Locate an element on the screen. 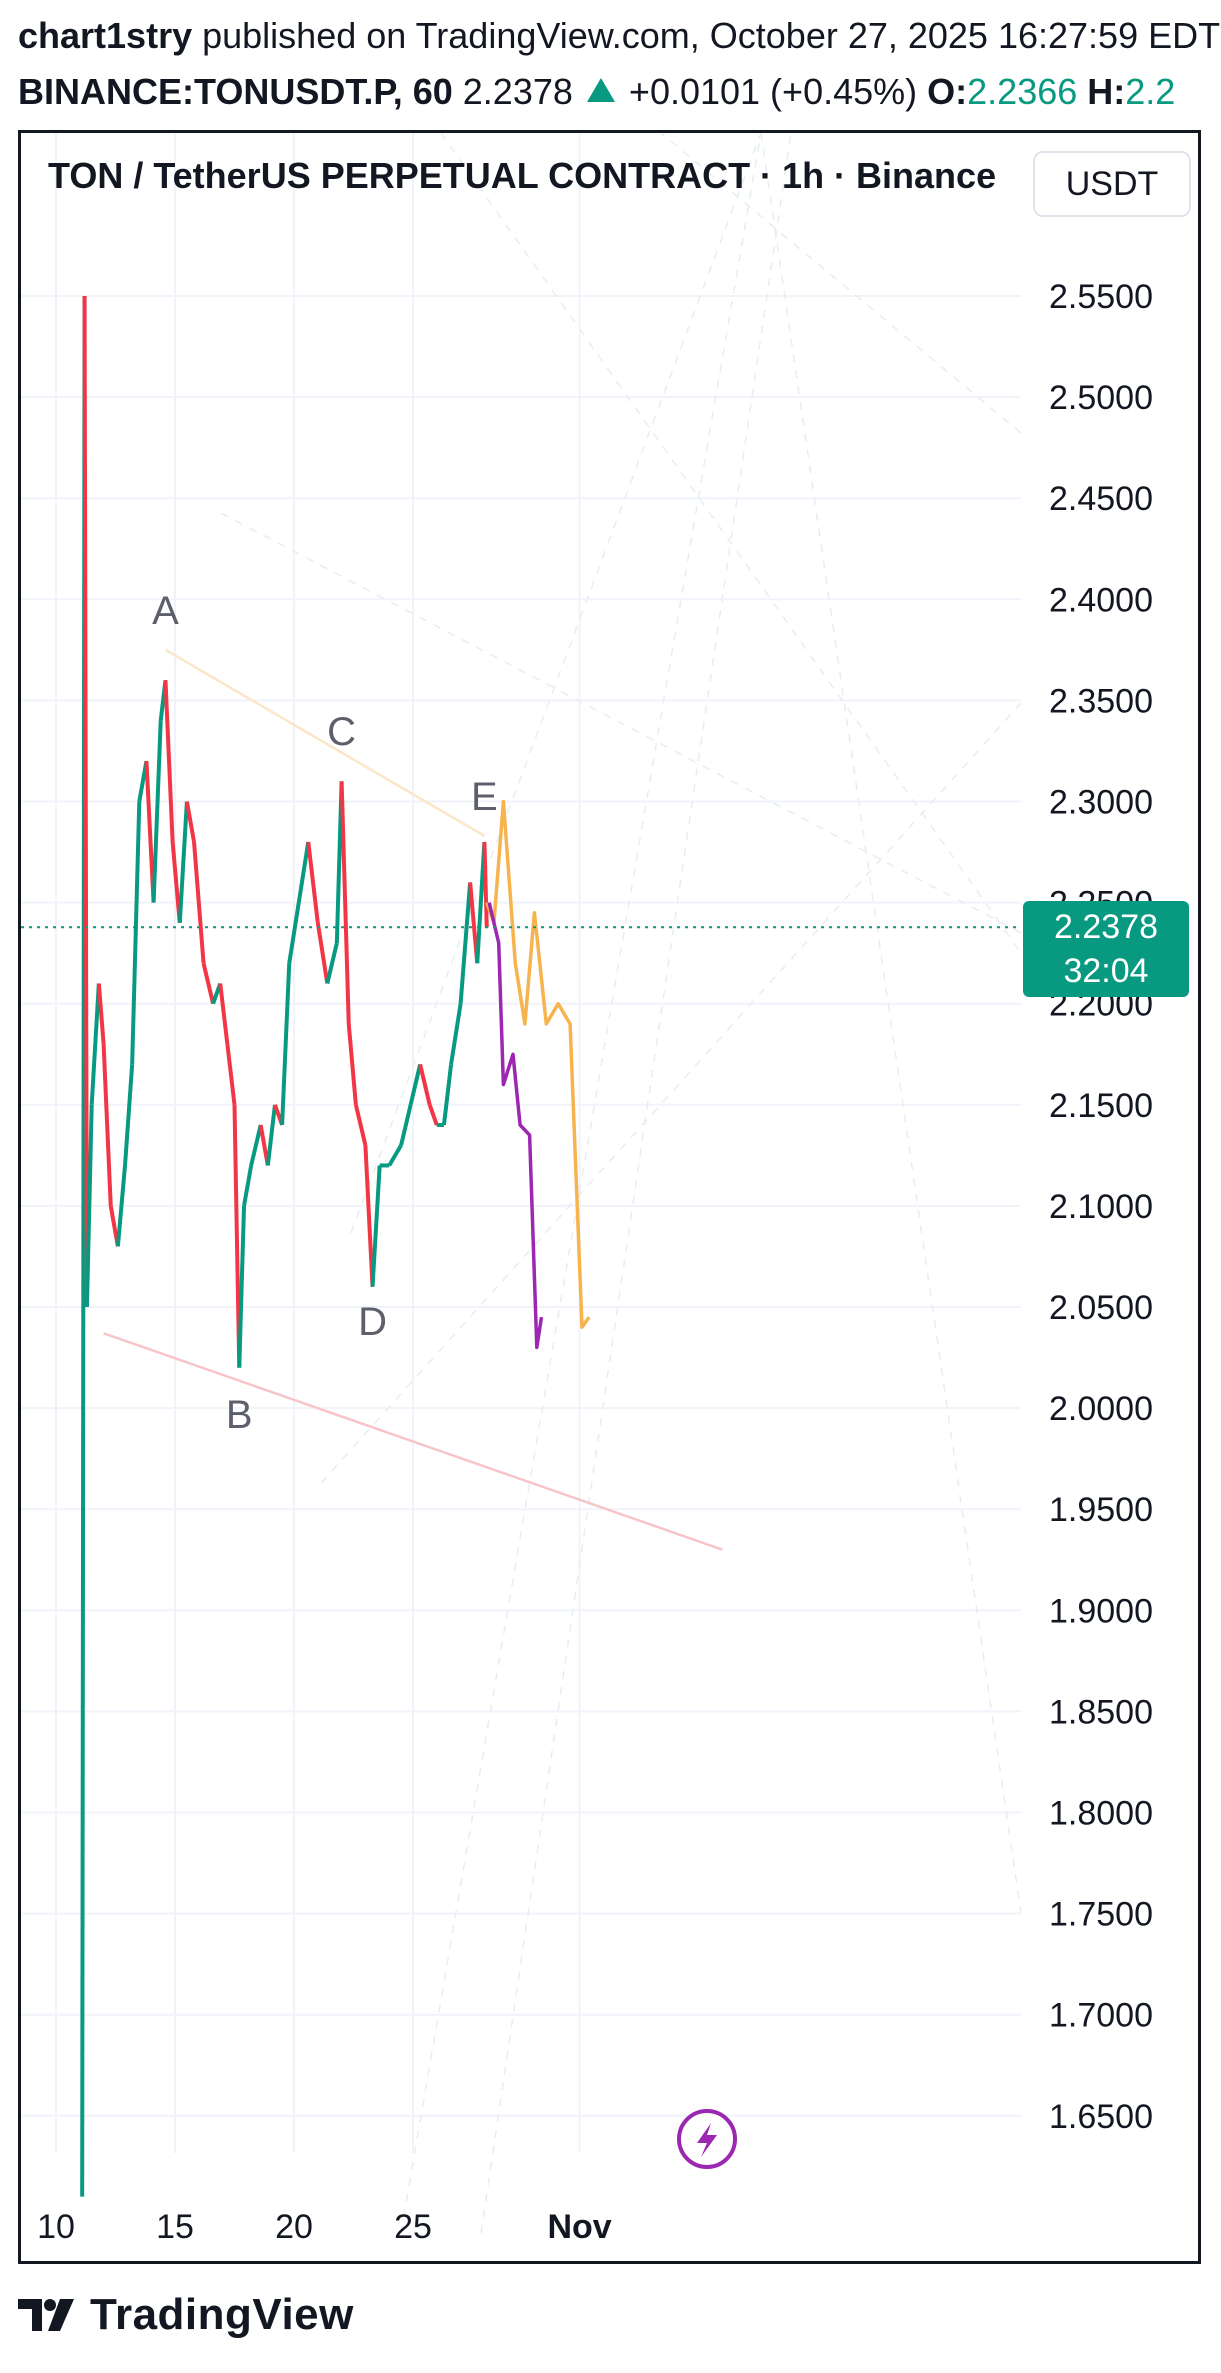 The height and width of the screenshot is (2373, 1221). wave-label-c: C is located at coordinates (341, 732).